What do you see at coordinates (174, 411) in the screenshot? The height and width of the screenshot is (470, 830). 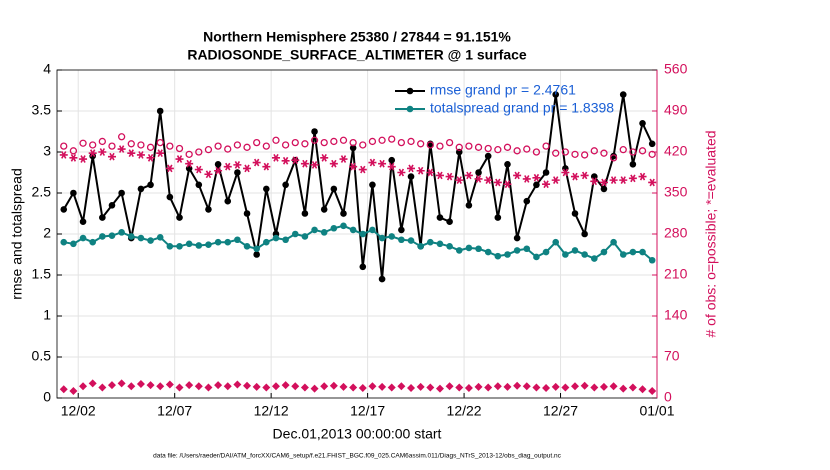 I see `x-tick-label: 12/07` at bounding box center [174, 411].